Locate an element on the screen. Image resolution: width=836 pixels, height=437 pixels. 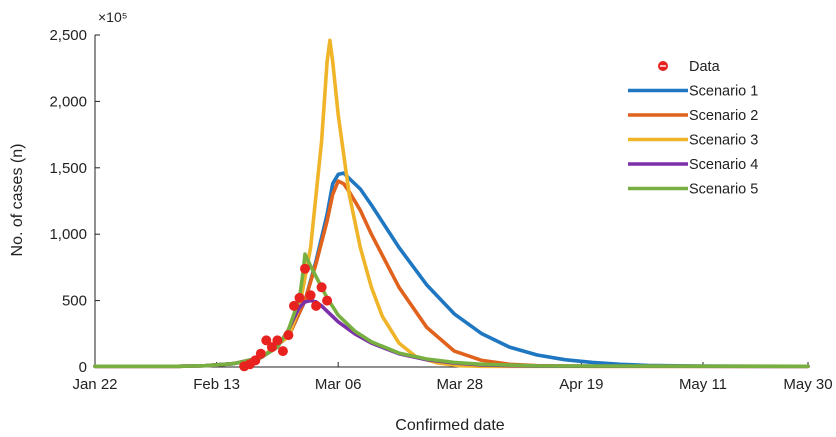
x-tick-label: May 11 is located at coordinates (703, 384).